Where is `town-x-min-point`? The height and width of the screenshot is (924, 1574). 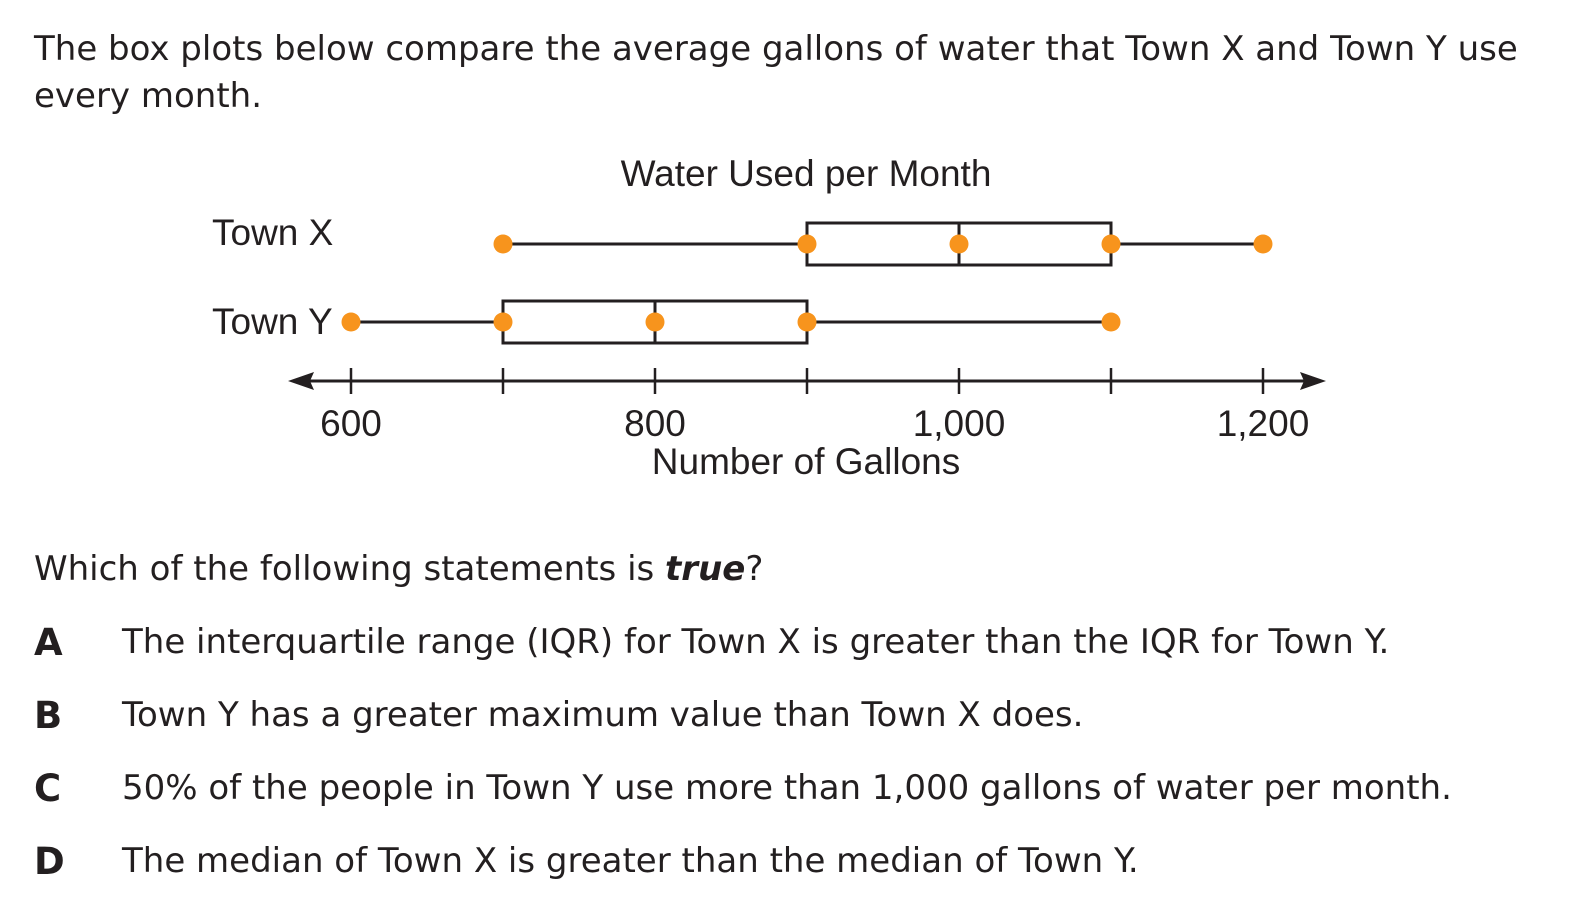
town-x-min-point is located at coordinates (503, 244).